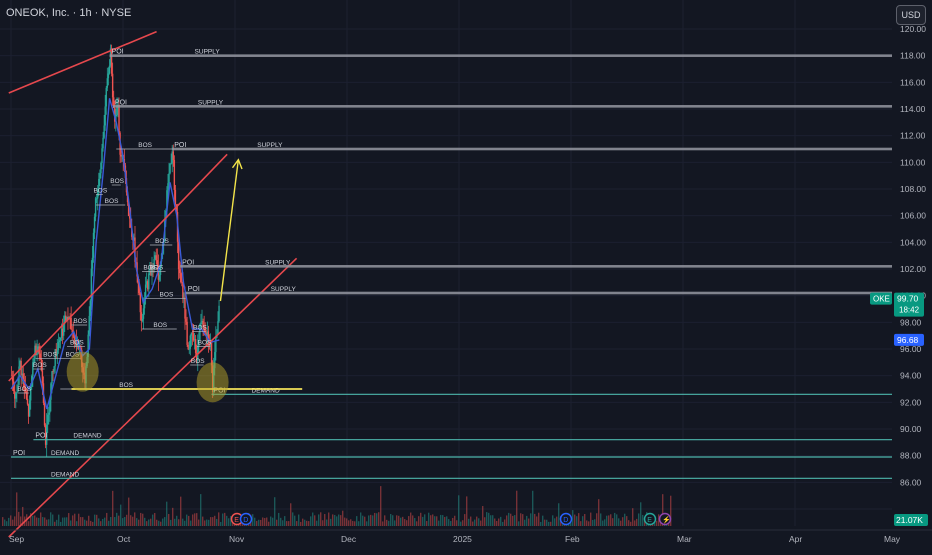 The width and height of the screenshot is (932, 555). I want to click on currency-button: USD, so click(911, 15).